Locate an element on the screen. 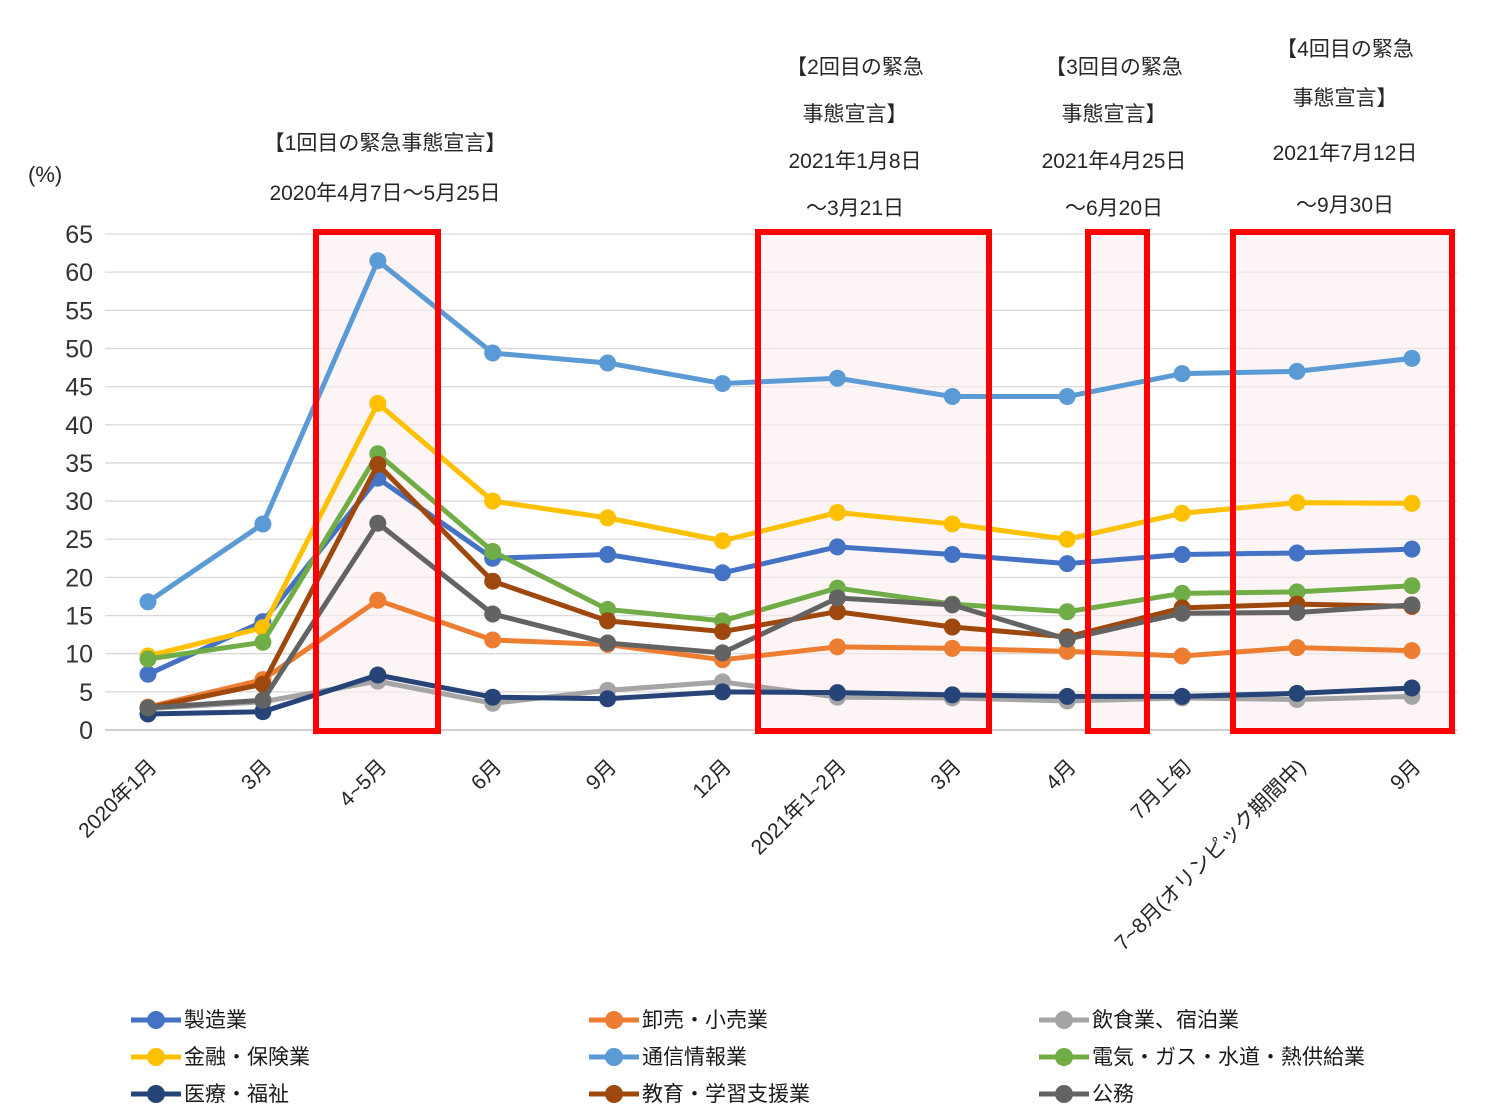 The image size is (1488, 1111). annotation-text-line: 【4回目の緊急 is located at coordinates (1345, 49).